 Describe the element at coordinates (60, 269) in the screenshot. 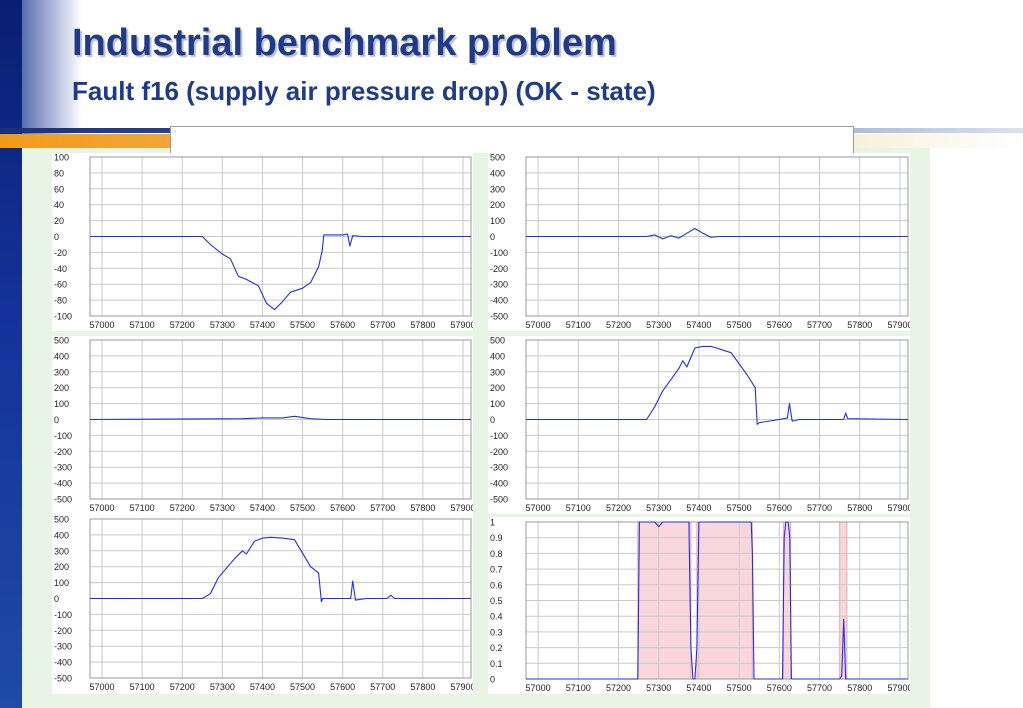

I see `y-tick-label: -40` at that location.